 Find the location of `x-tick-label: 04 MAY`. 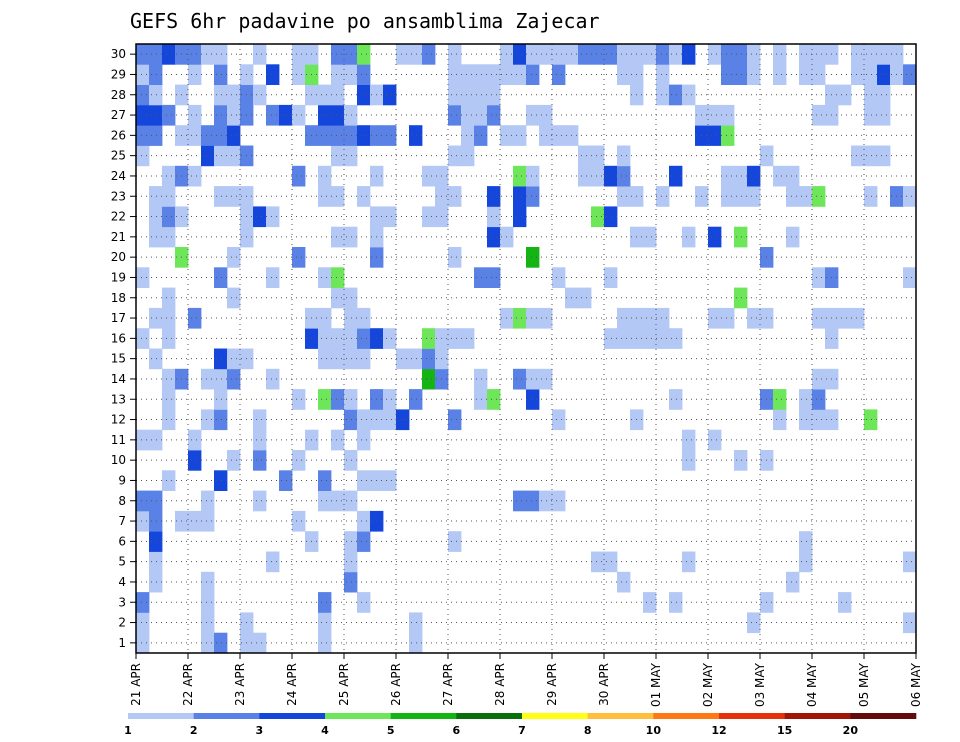

x-tick-label: 04 MAY is located at coordinates (812, 684).